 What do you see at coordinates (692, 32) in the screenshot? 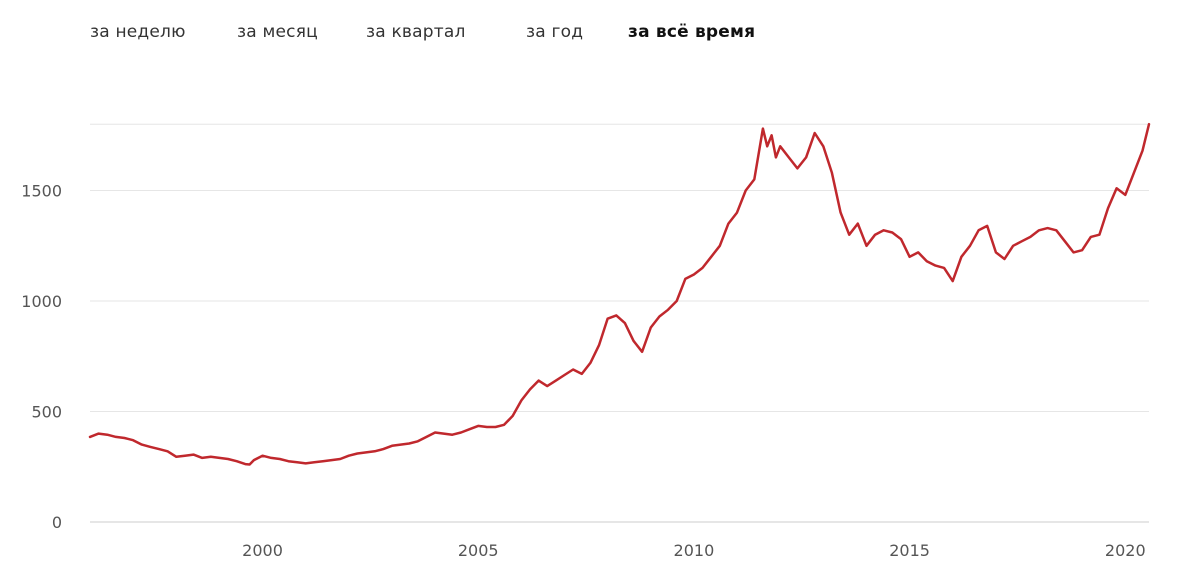
I see `tab-all-time: за всё время` at bounding box center [692, 32].